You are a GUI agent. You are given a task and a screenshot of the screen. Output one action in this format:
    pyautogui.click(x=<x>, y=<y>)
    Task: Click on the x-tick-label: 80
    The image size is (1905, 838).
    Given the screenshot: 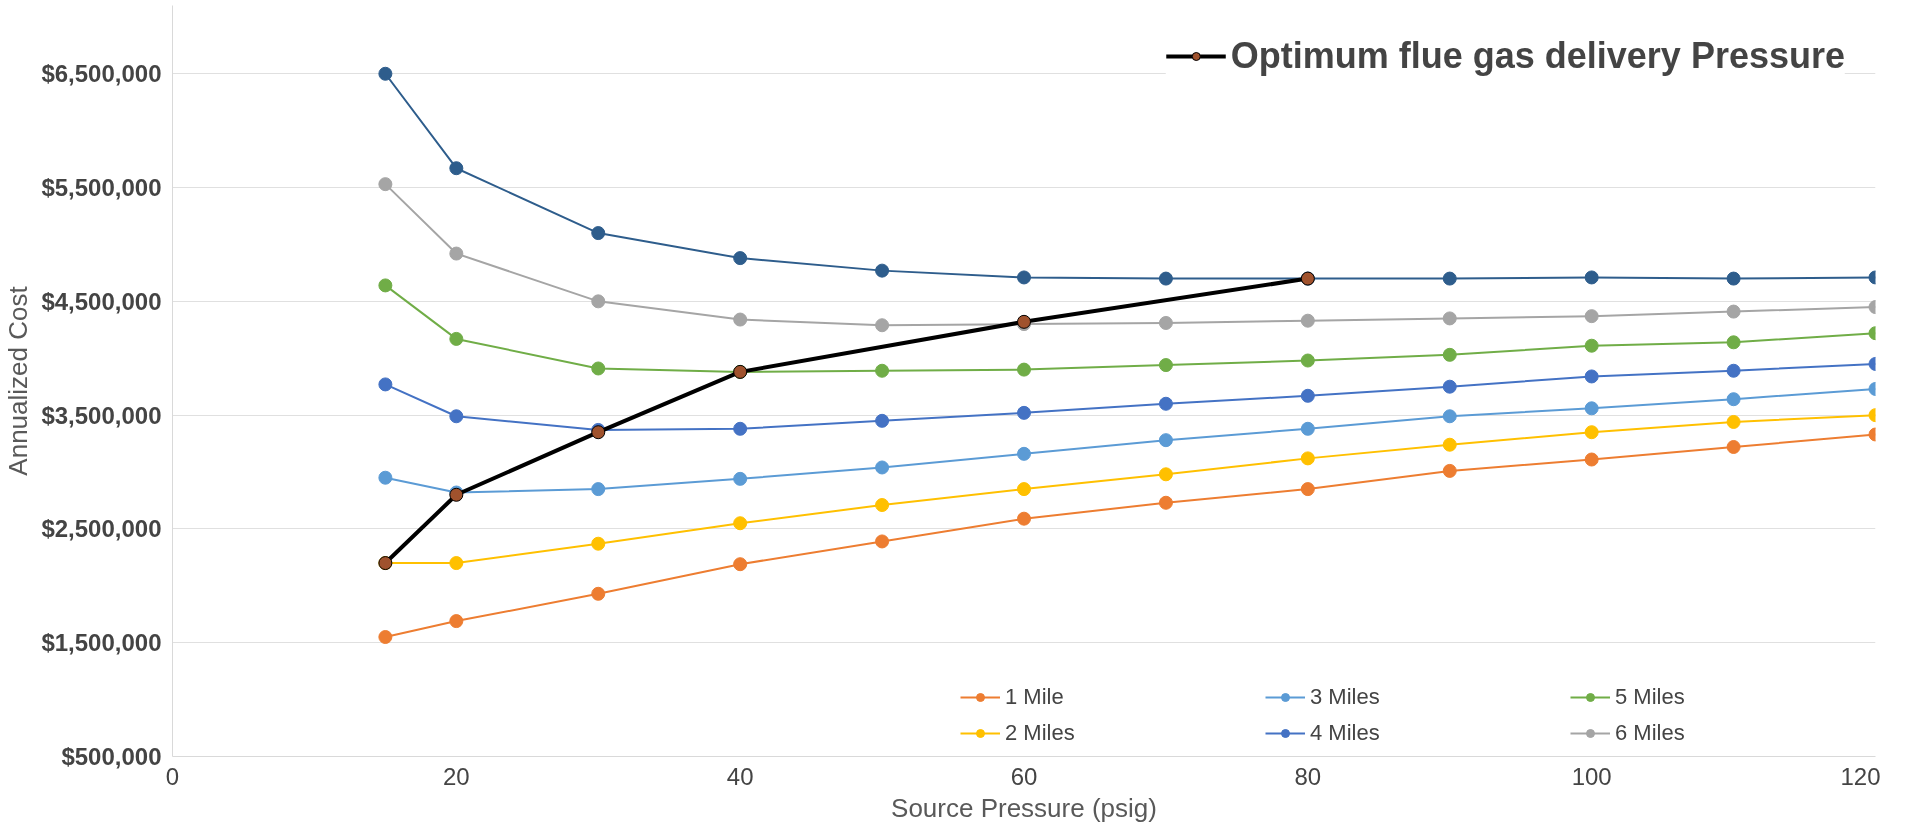 What is the action you would take?
    pyautogui.click(x=1308, y=776)
    